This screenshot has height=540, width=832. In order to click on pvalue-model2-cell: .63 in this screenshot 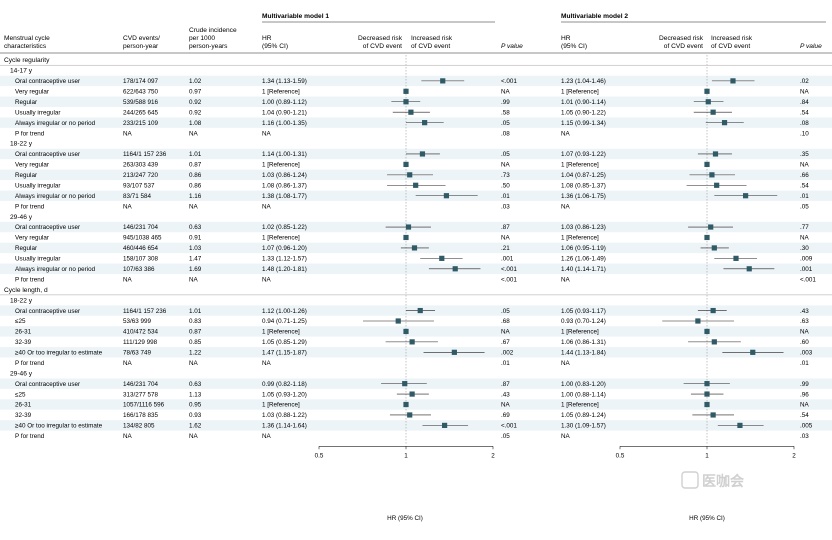, I will do `click(804, 321)`.